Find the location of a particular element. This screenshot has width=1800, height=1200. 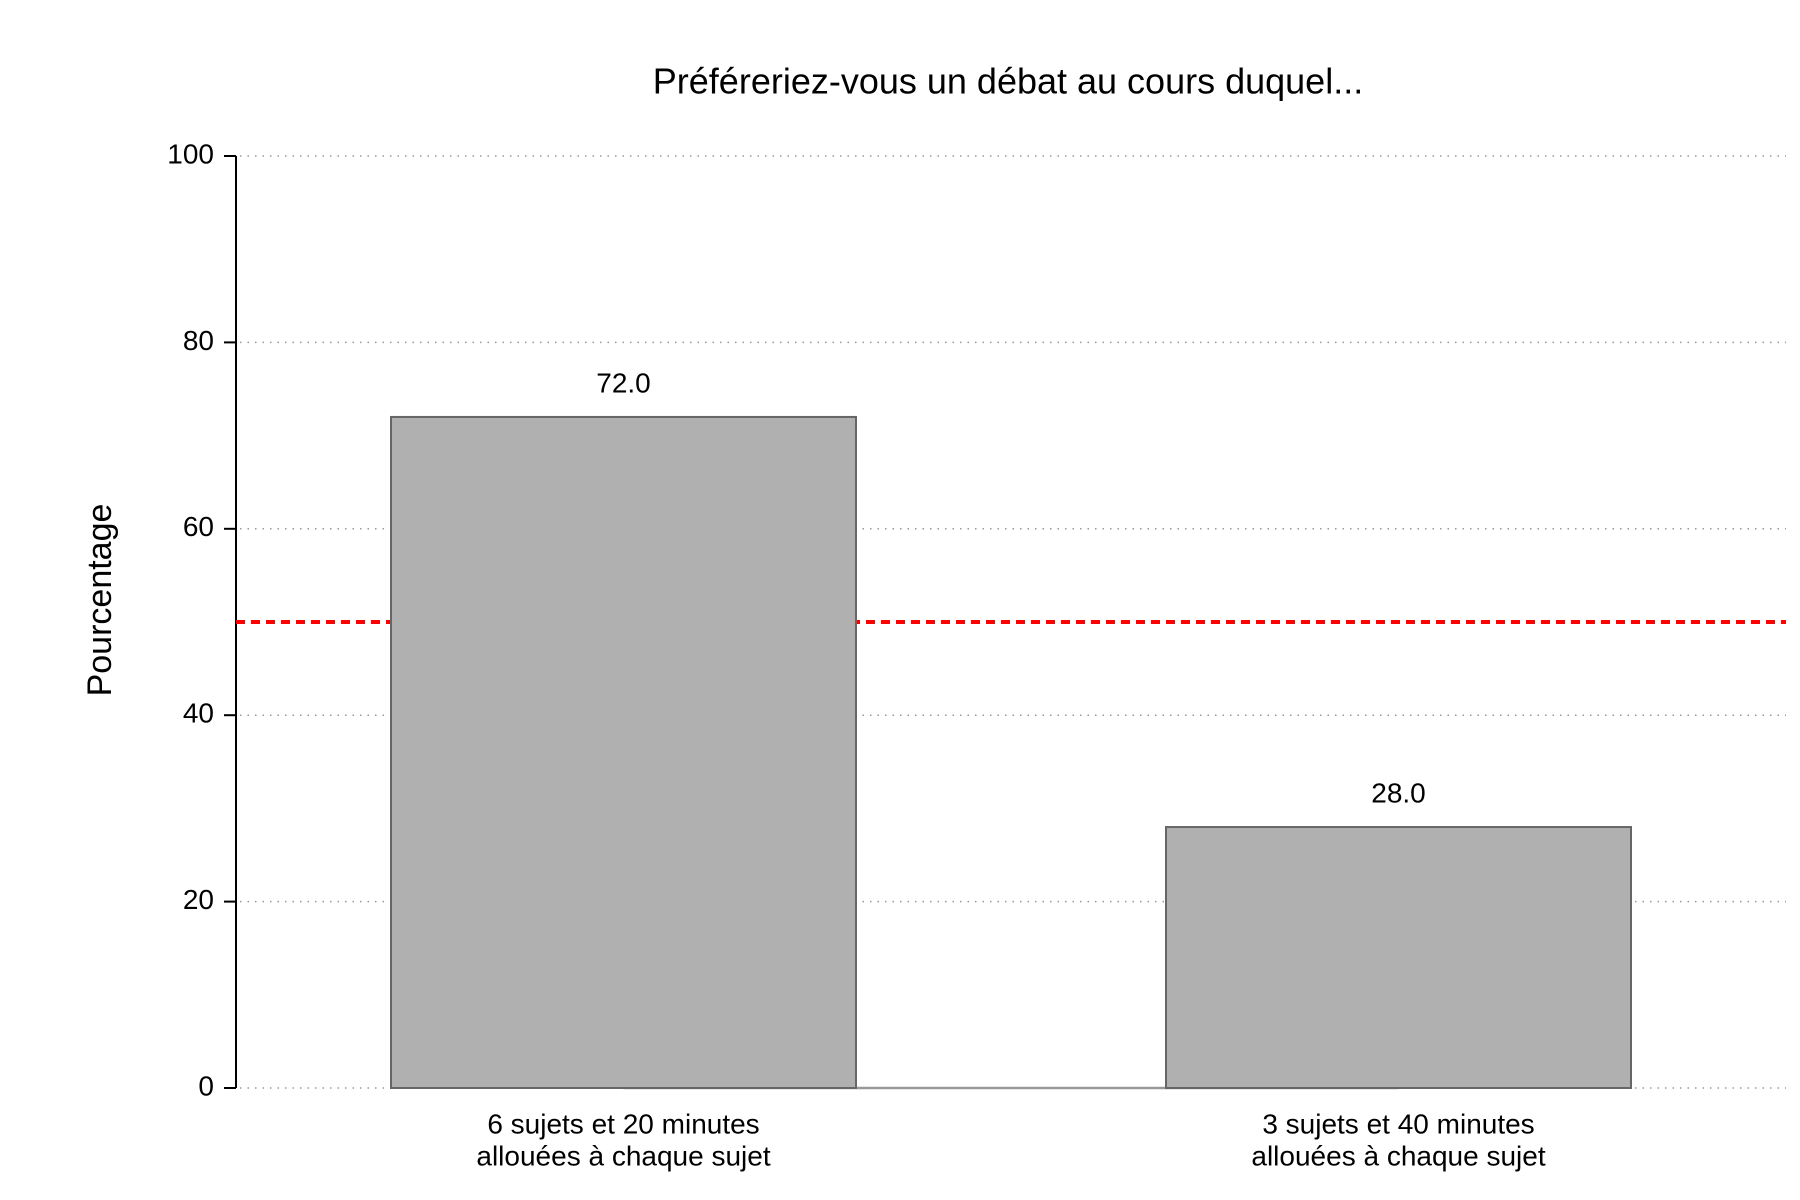

y-tick-label: 80 is located at coordinates (198, 340).